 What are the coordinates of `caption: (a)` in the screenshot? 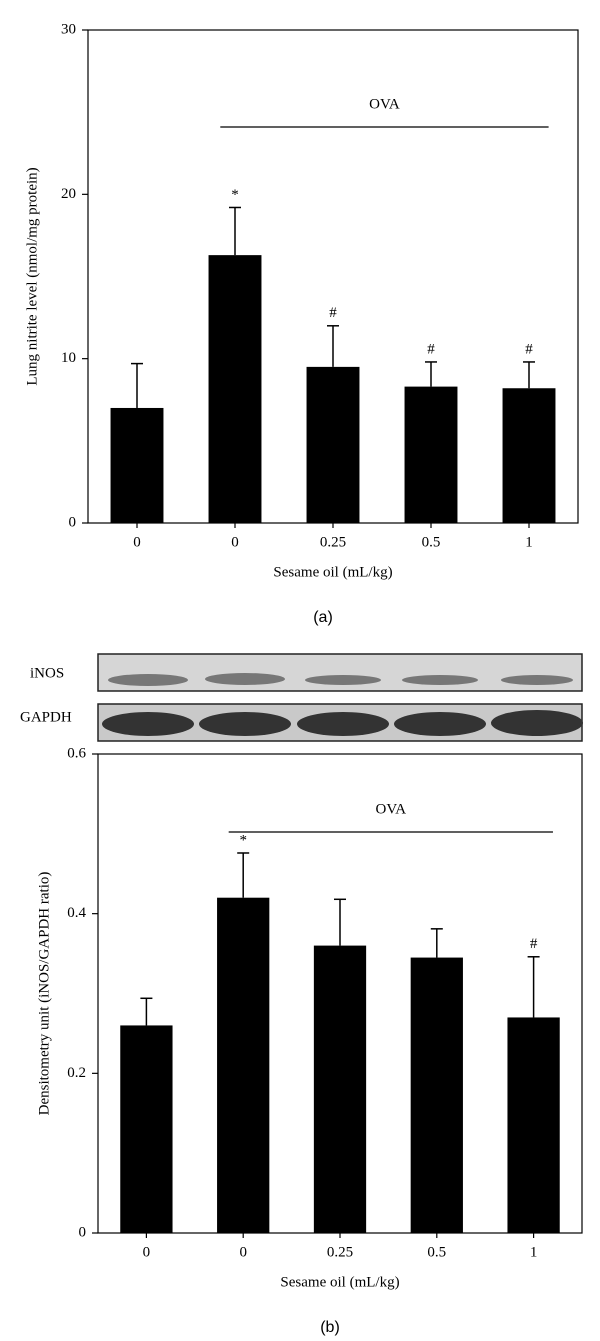 It's located at (323, 617).